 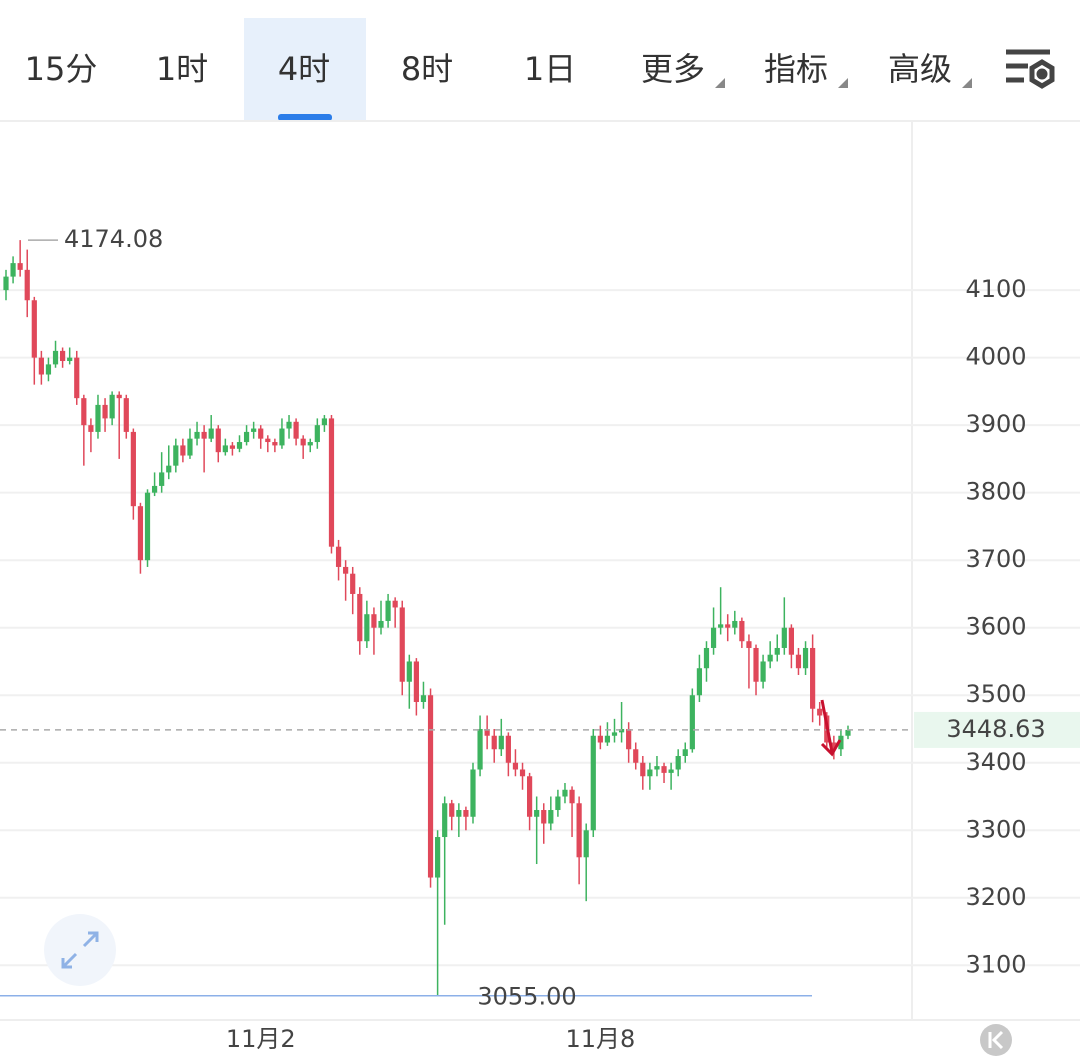 I want to click on active-tab-bg, so click(x=305, y=69).